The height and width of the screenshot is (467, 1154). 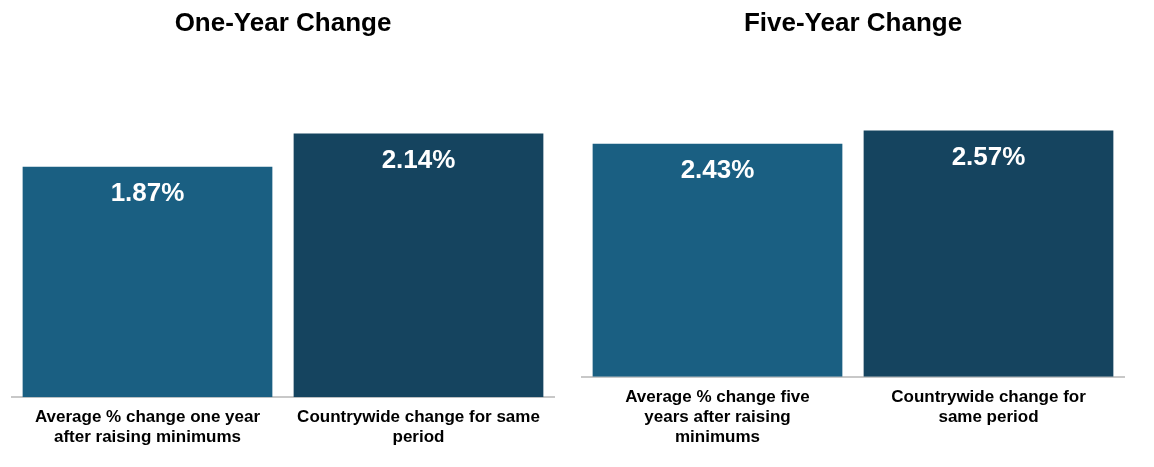 I want to click on data-label: 1.87%, so click(x=147, y=191).